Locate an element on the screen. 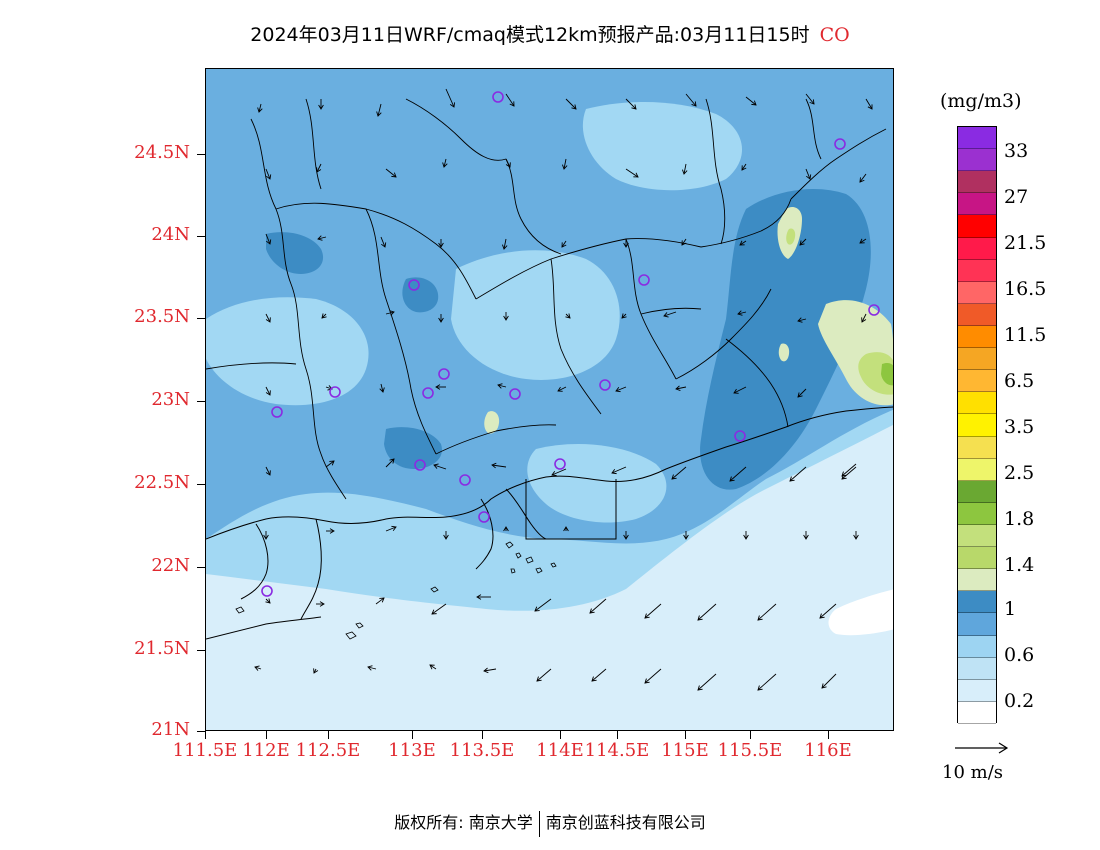  color-bar-label: 16.5 is located at coordinates (1025, 289).